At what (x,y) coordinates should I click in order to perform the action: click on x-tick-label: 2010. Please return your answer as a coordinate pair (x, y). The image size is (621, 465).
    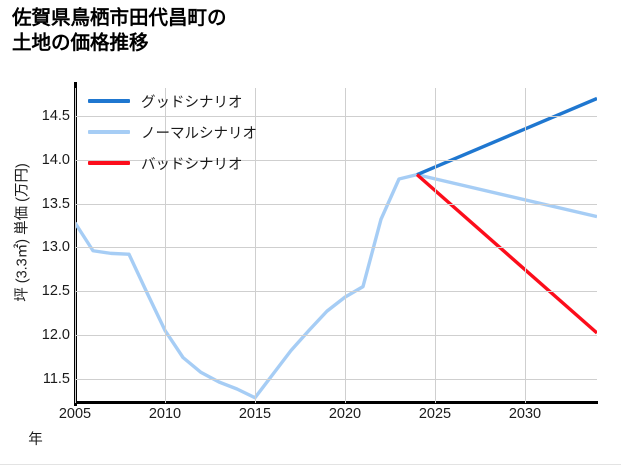
    Looking at the image, I should click on (165, 414).